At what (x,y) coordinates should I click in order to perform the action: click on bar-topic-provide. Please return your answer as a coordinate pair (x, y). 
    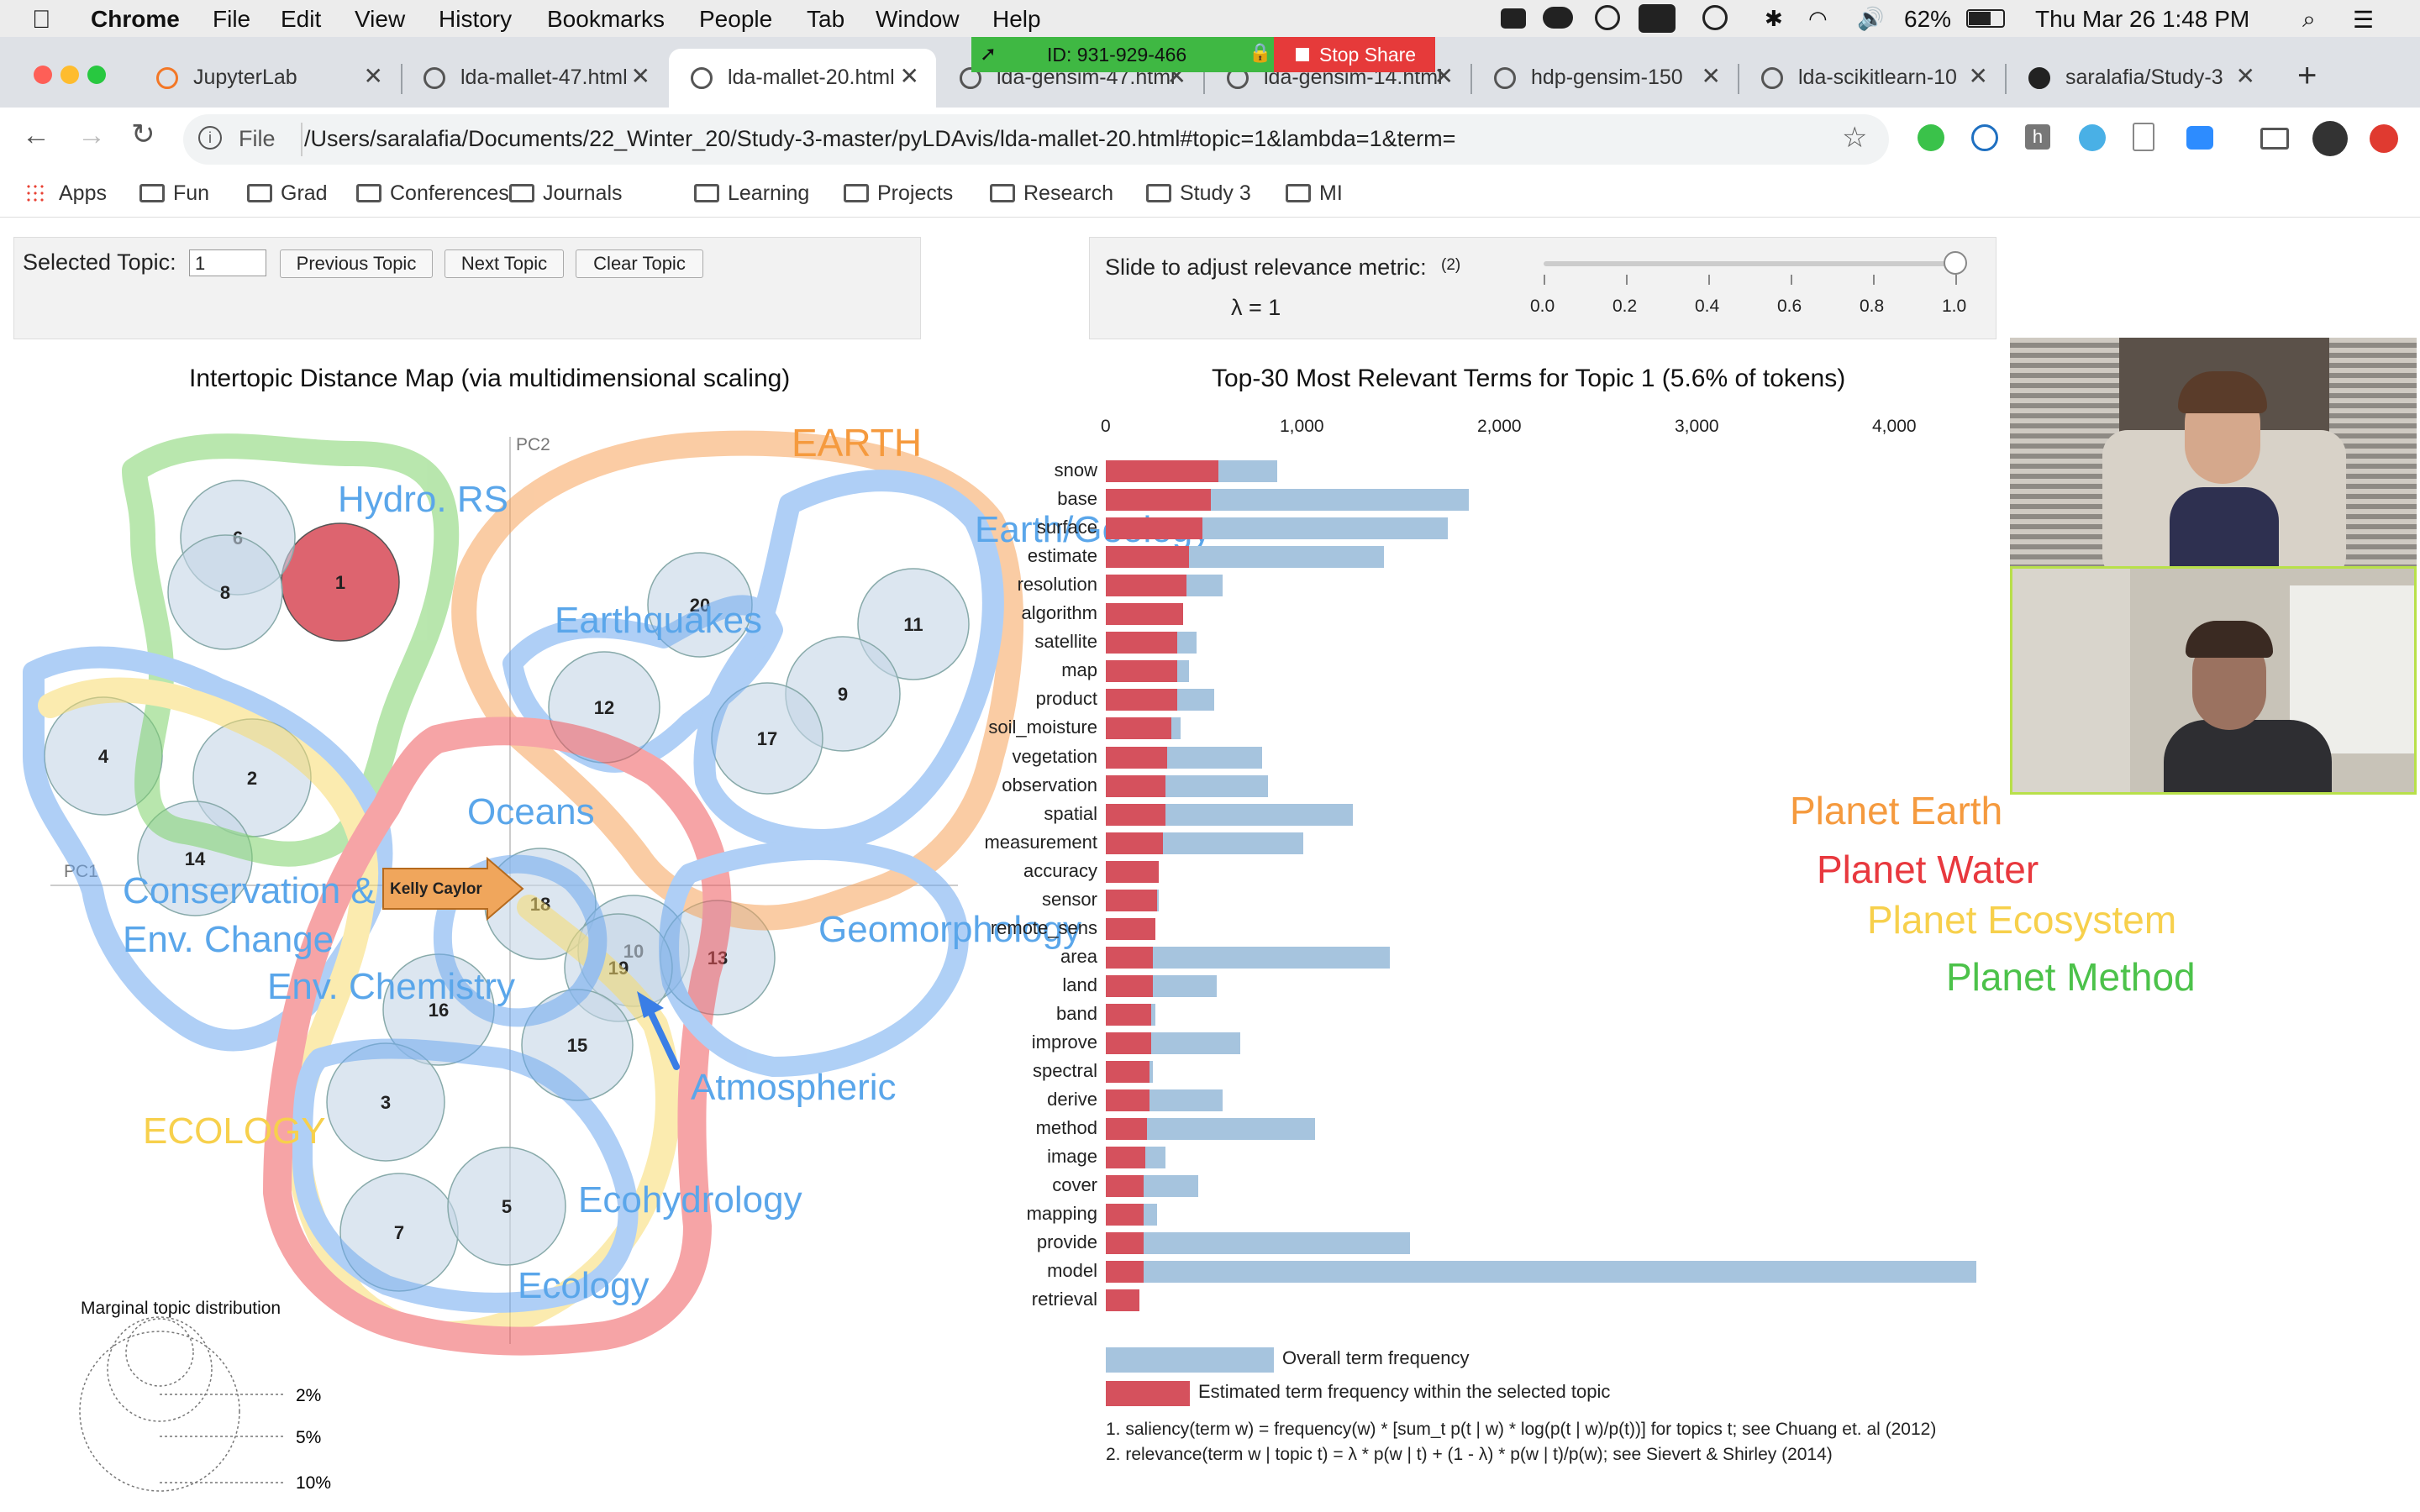
    Looking at the image, I should click on (1125, 1243).